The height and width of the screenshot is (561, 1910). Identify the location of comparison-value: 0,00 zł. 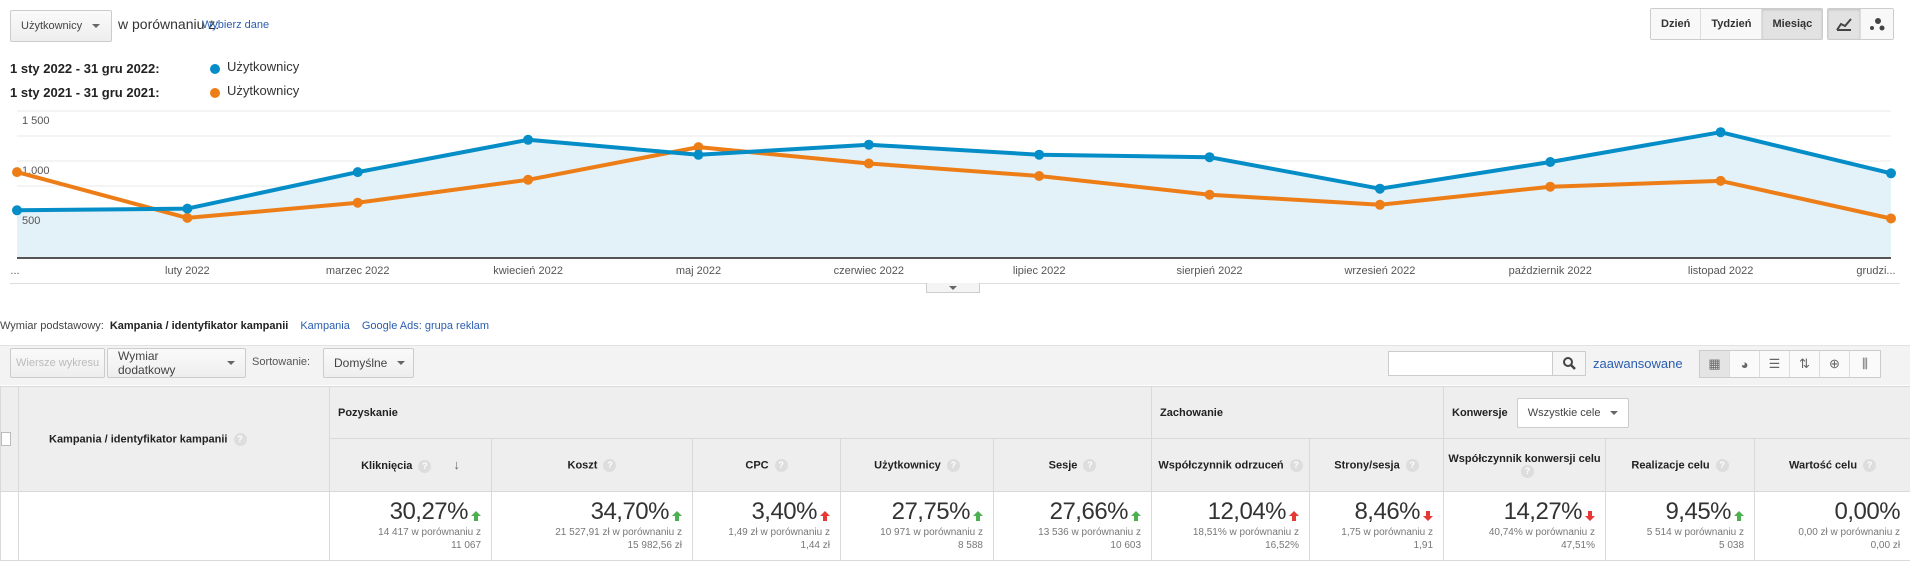
(1885, 545).